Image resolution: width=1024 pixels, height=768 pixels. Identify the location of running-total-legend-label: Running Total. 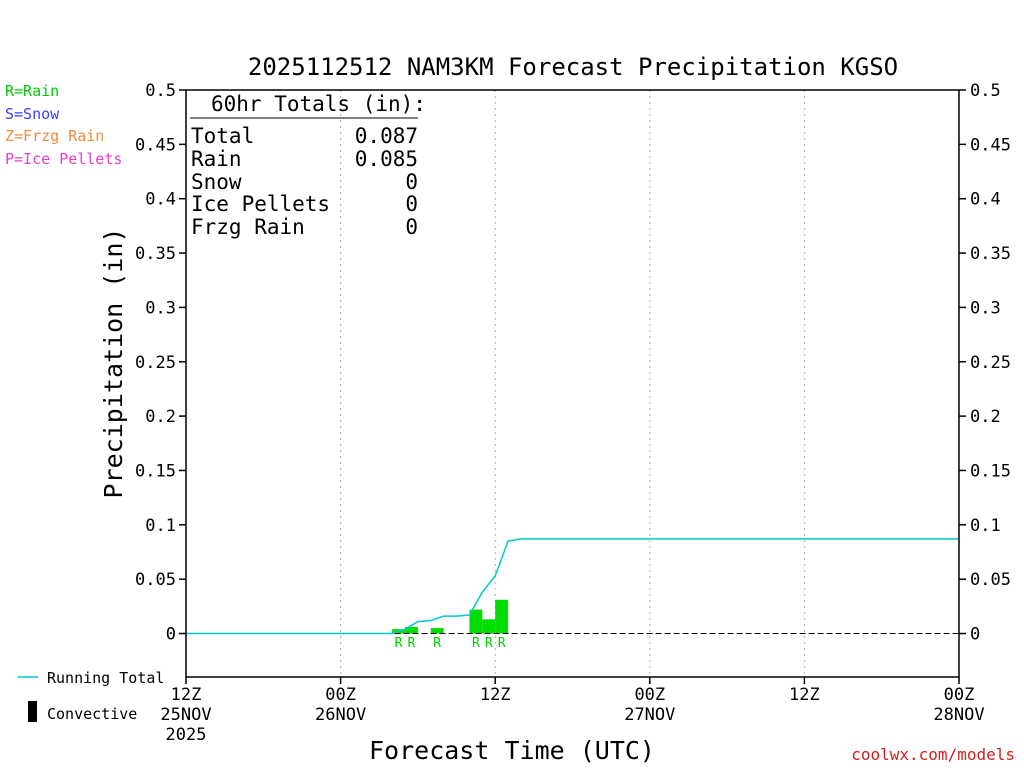
(105, 678).